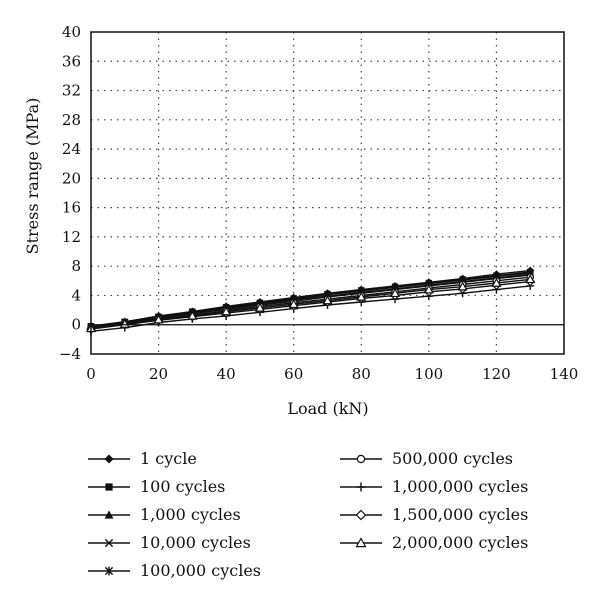 This screenshot has height=603, width=600. What do you see at coordinates (460, 542) in the screenshot?
I see `legend-label: 2,000,000 cycles` at bounding box center [460, 542].